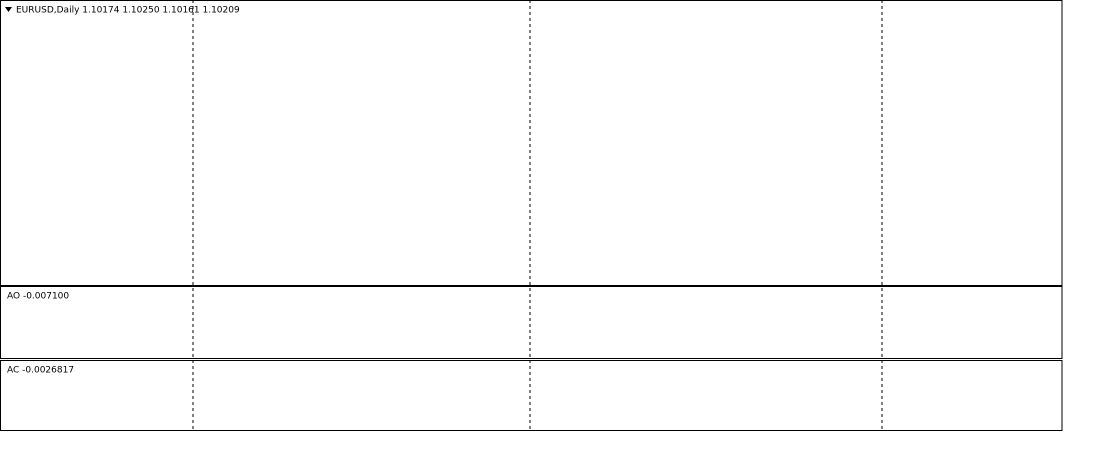 Image resolution: width=1109 pixels, height=450 pixels. I want to click on menu-triangle, so click(8, 9).